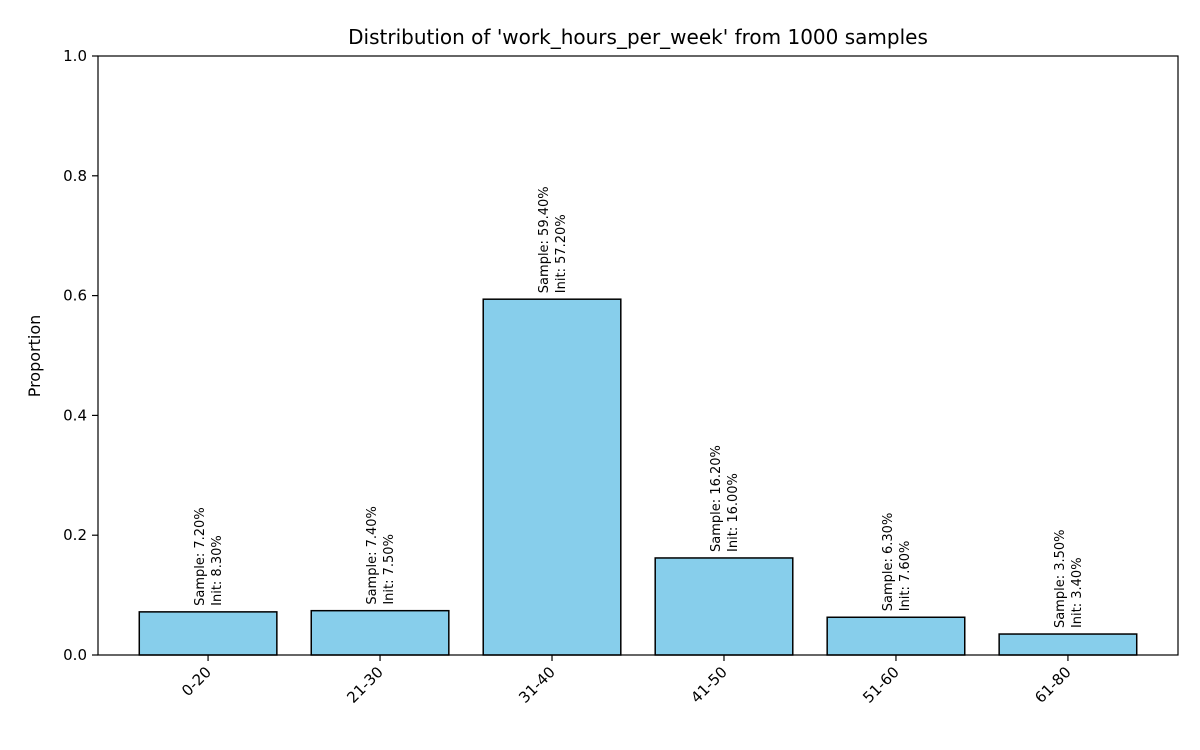  I want to click on x-tick-label: 31-40, so click(537, 685).